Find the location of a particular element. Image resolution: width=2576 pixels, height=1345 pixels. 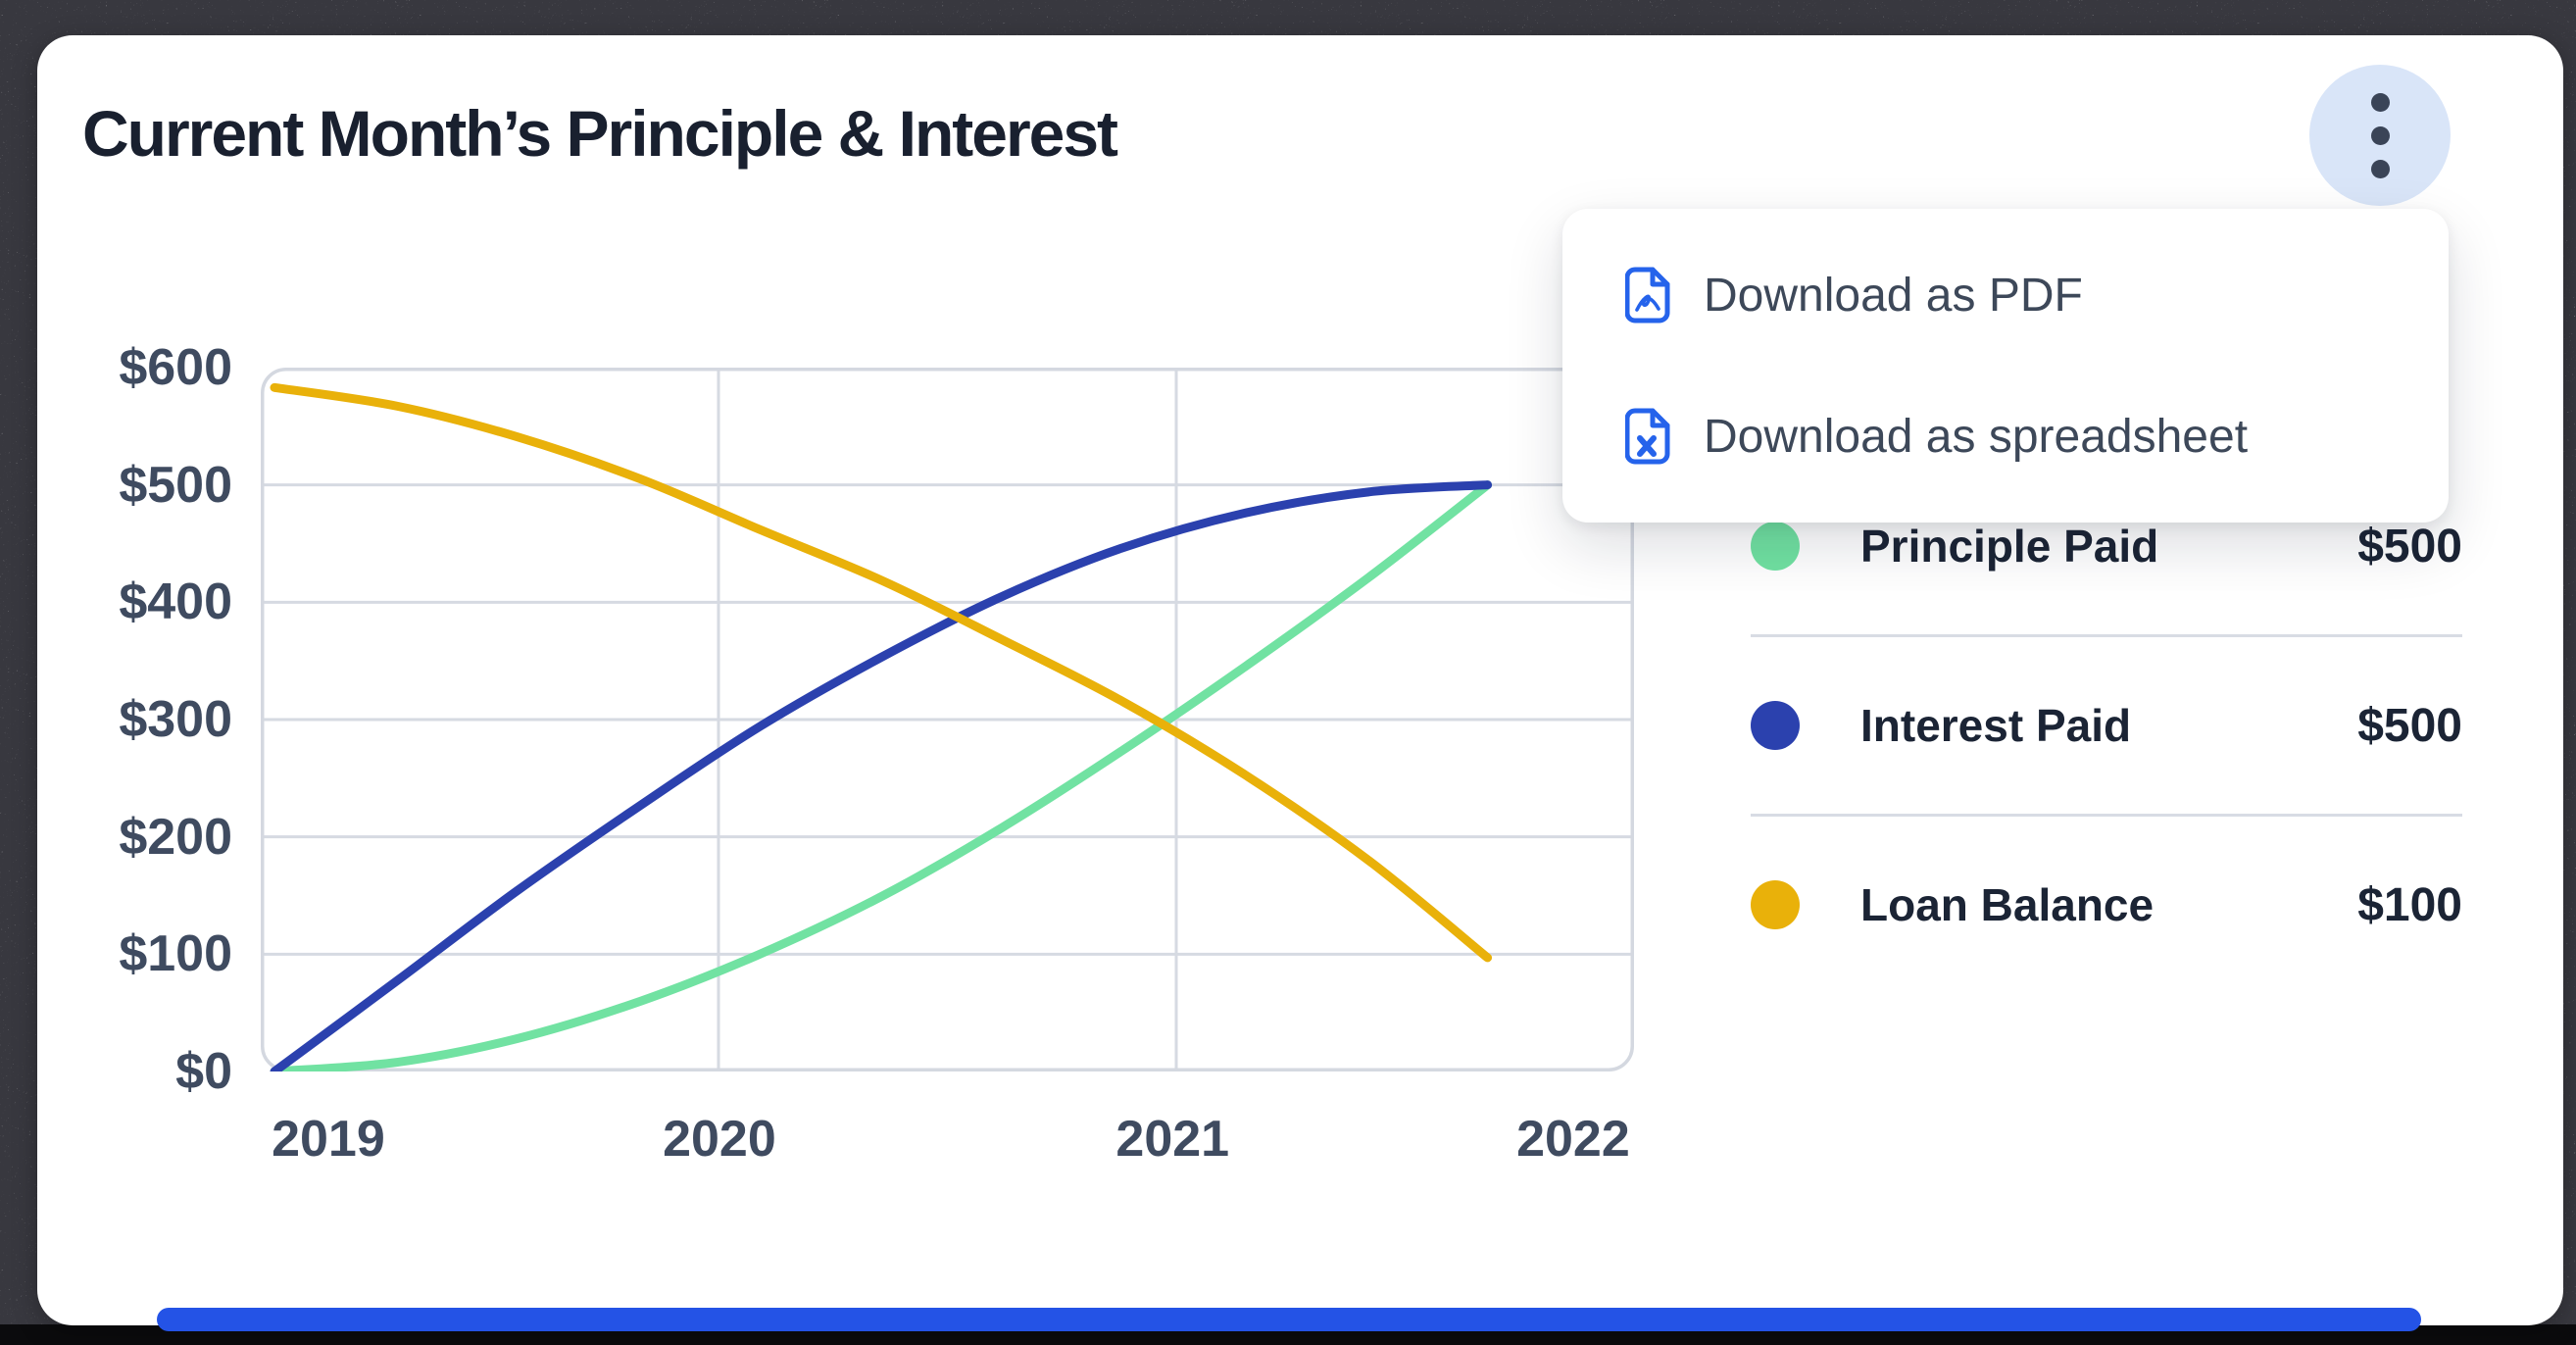

page-title: Current Month’s Principle & Interest is located at coordinates (600, 133).